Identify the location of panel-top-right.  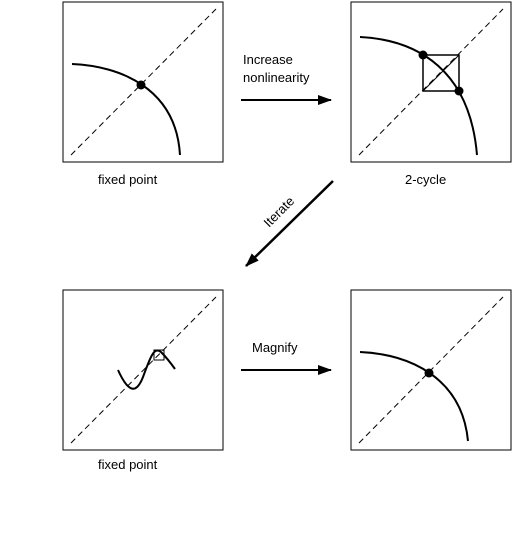
(431, 82).